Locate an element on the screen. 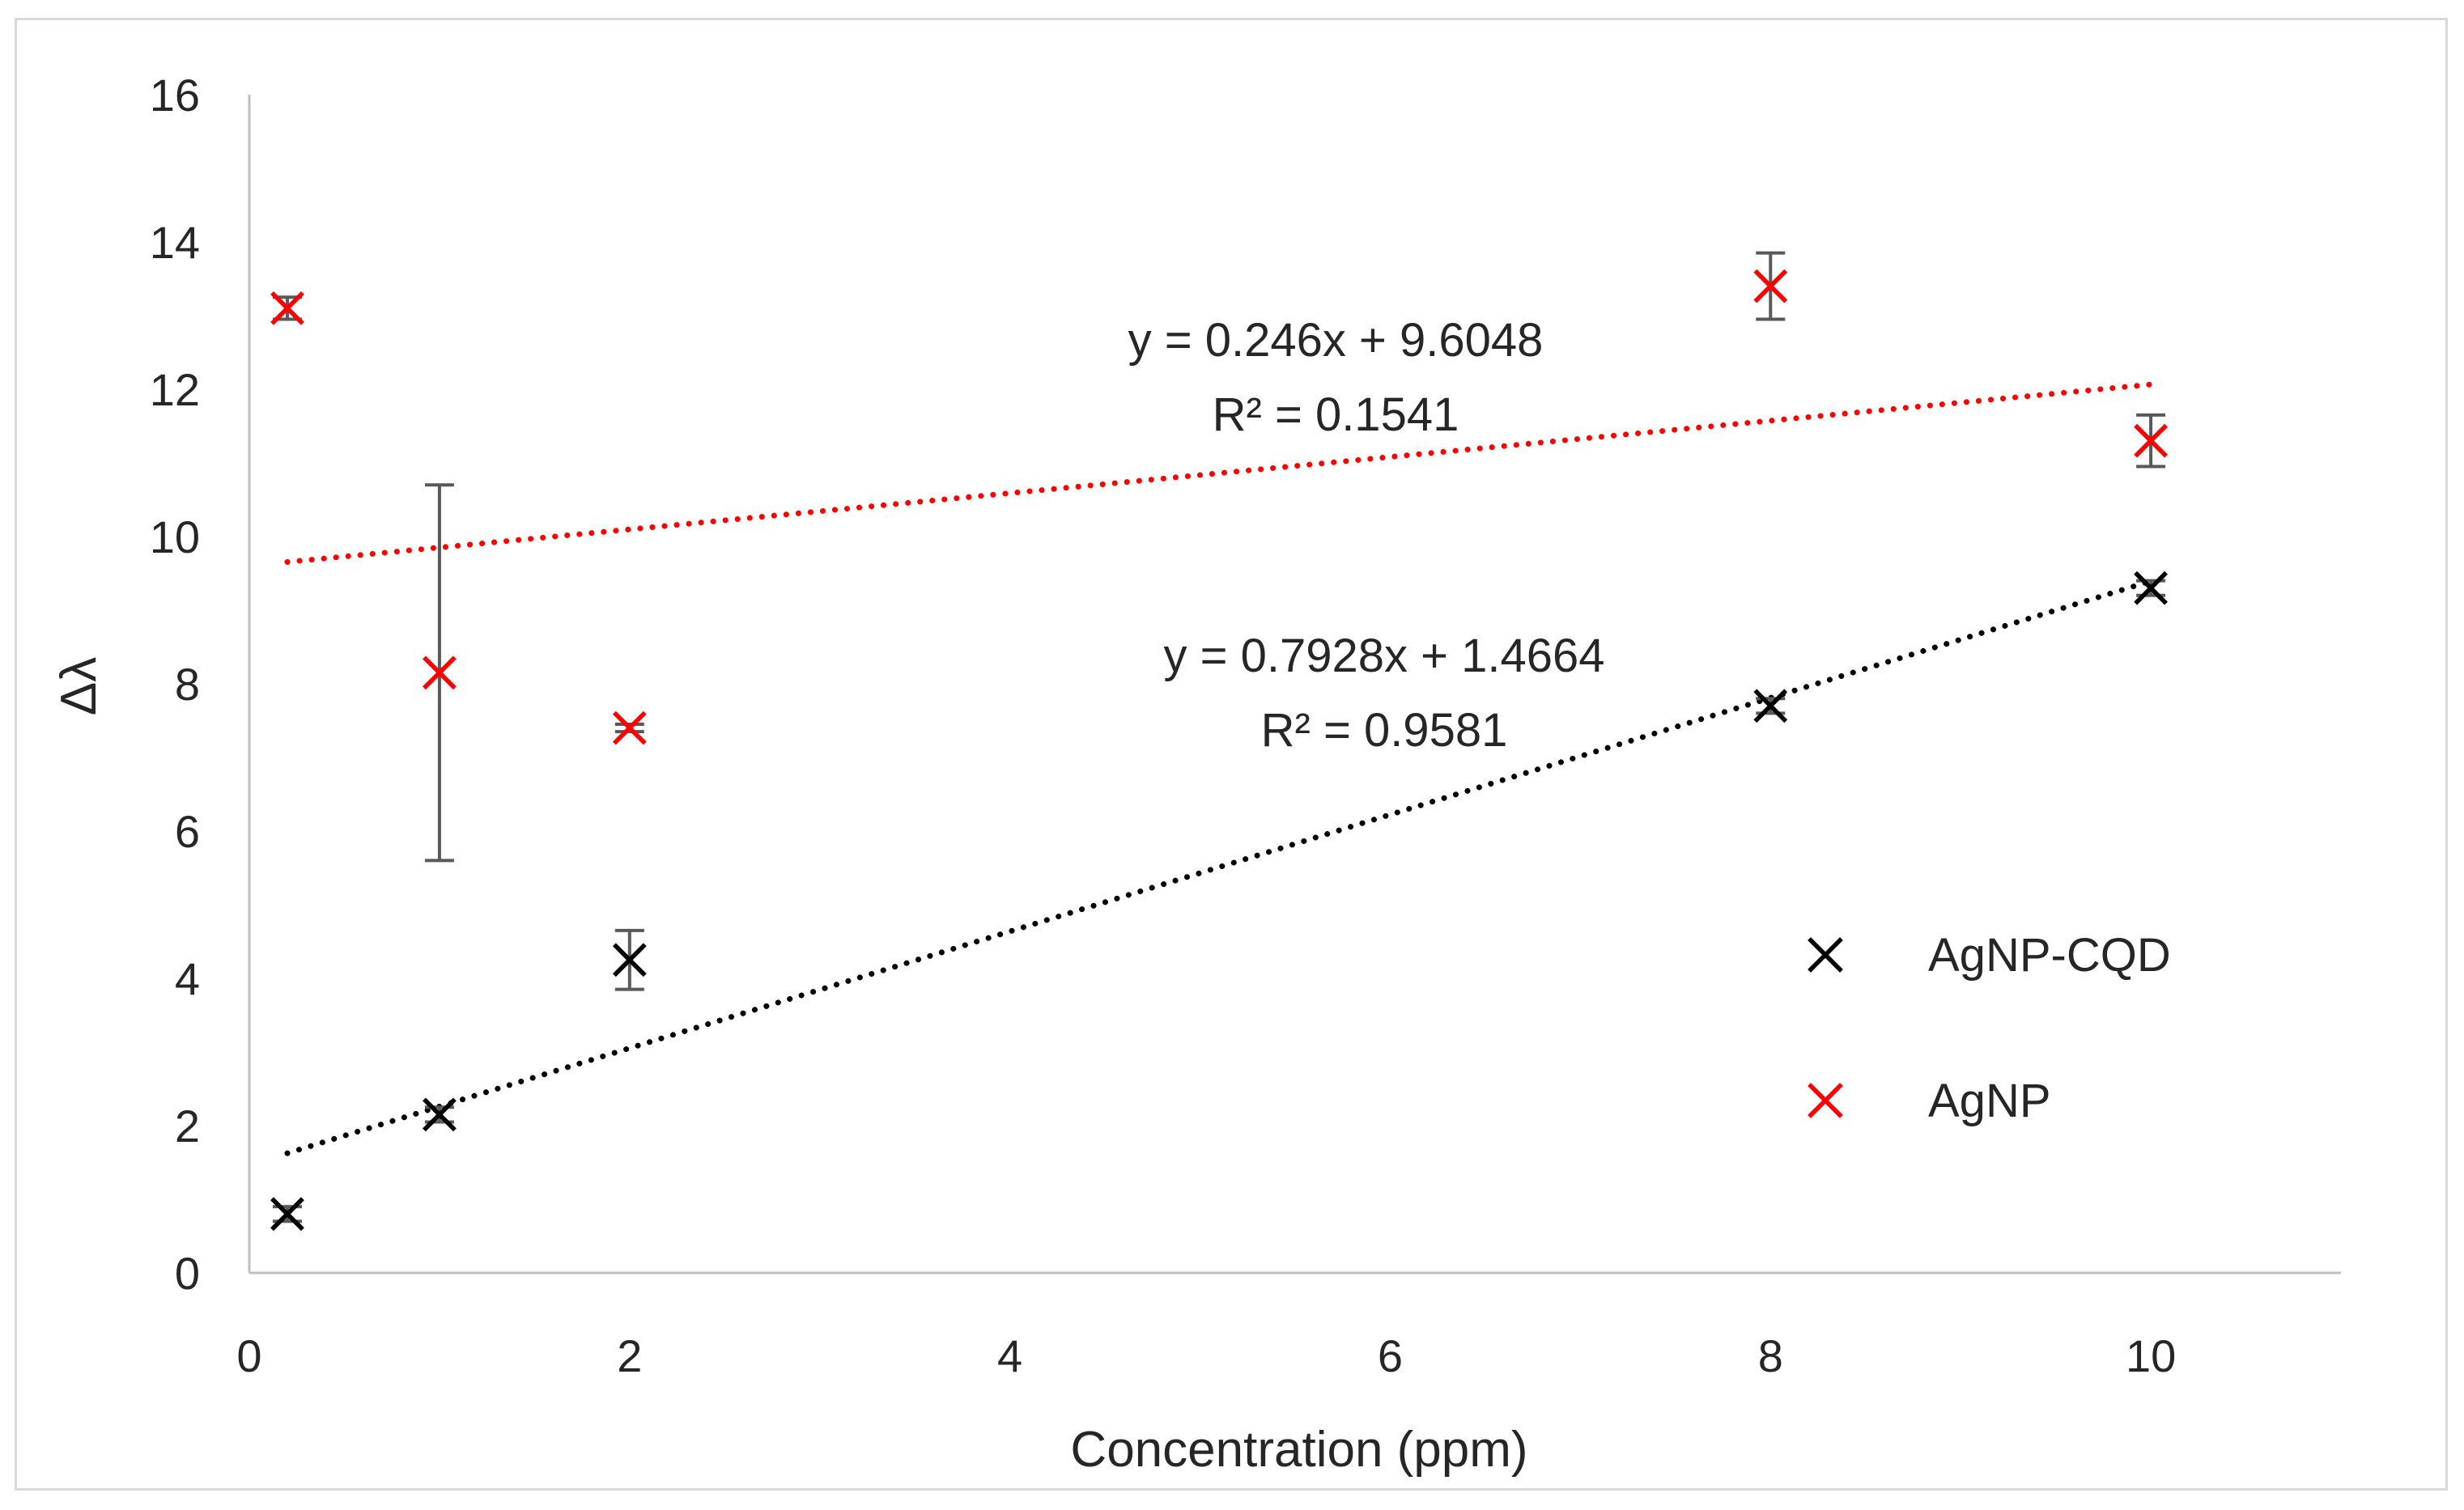 The height and width of the screenshot is (1510, 2464). x-tick-label: 0 is located at coordinates (249, 1355).